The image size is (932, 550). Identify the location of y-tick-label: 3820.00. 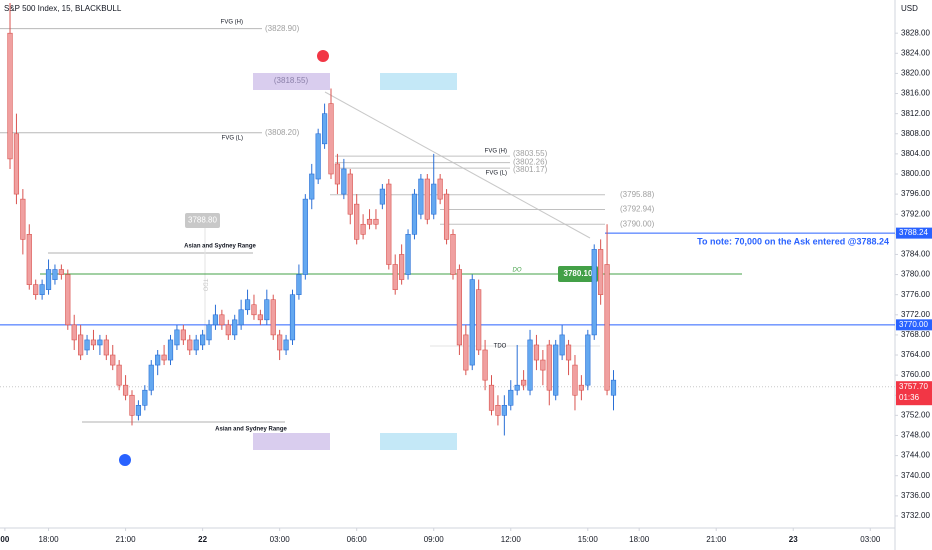
(915, 73).